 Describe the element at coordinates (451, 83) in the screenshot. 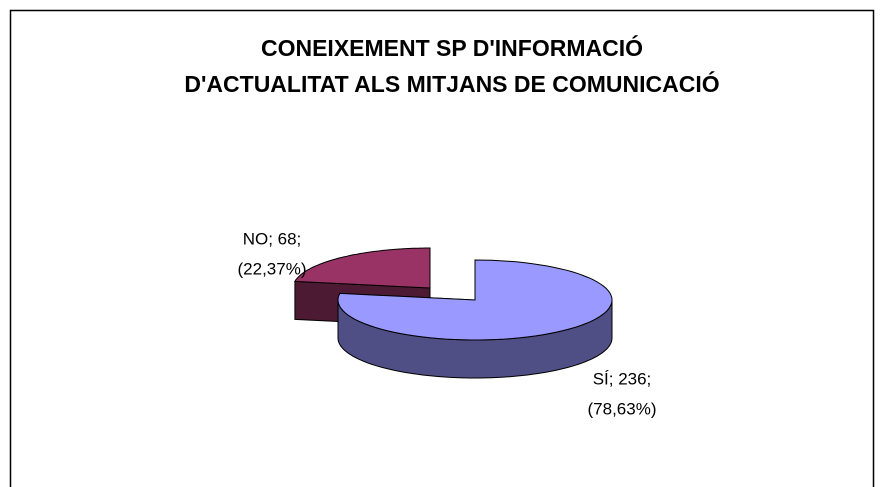

I see `chart-title: D'ACTUALITAT ALS MITJANS DE COMUNICACIÓ` at that location.